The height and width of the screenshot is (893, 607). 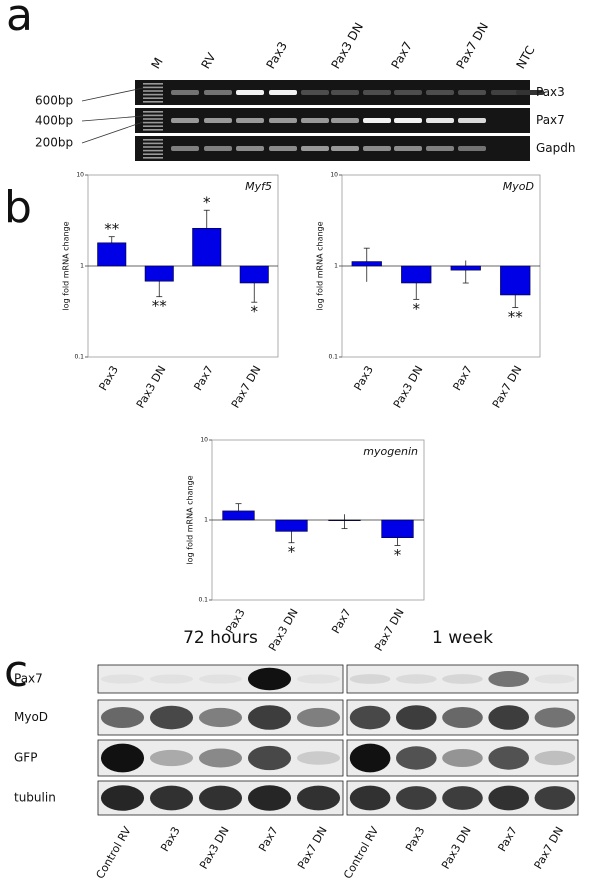 What do you see at coordinates (312, 848) in the screenshot?
I see `lane-label: Pax7 DN` at bounding box center [312, 848].